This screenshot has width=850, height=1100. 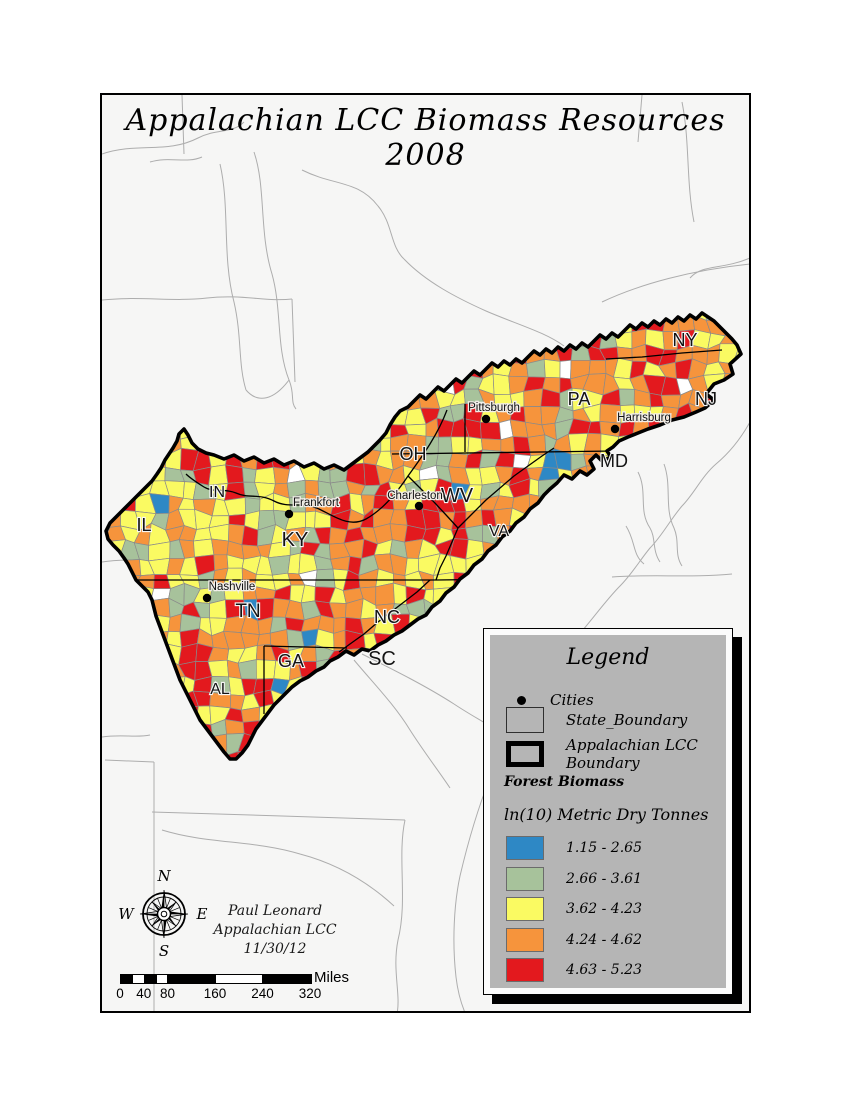 What do you see at coordinates (415, 496) in the screenshot?
I see `city-label: Charleston` at bounding box center [415, 496].